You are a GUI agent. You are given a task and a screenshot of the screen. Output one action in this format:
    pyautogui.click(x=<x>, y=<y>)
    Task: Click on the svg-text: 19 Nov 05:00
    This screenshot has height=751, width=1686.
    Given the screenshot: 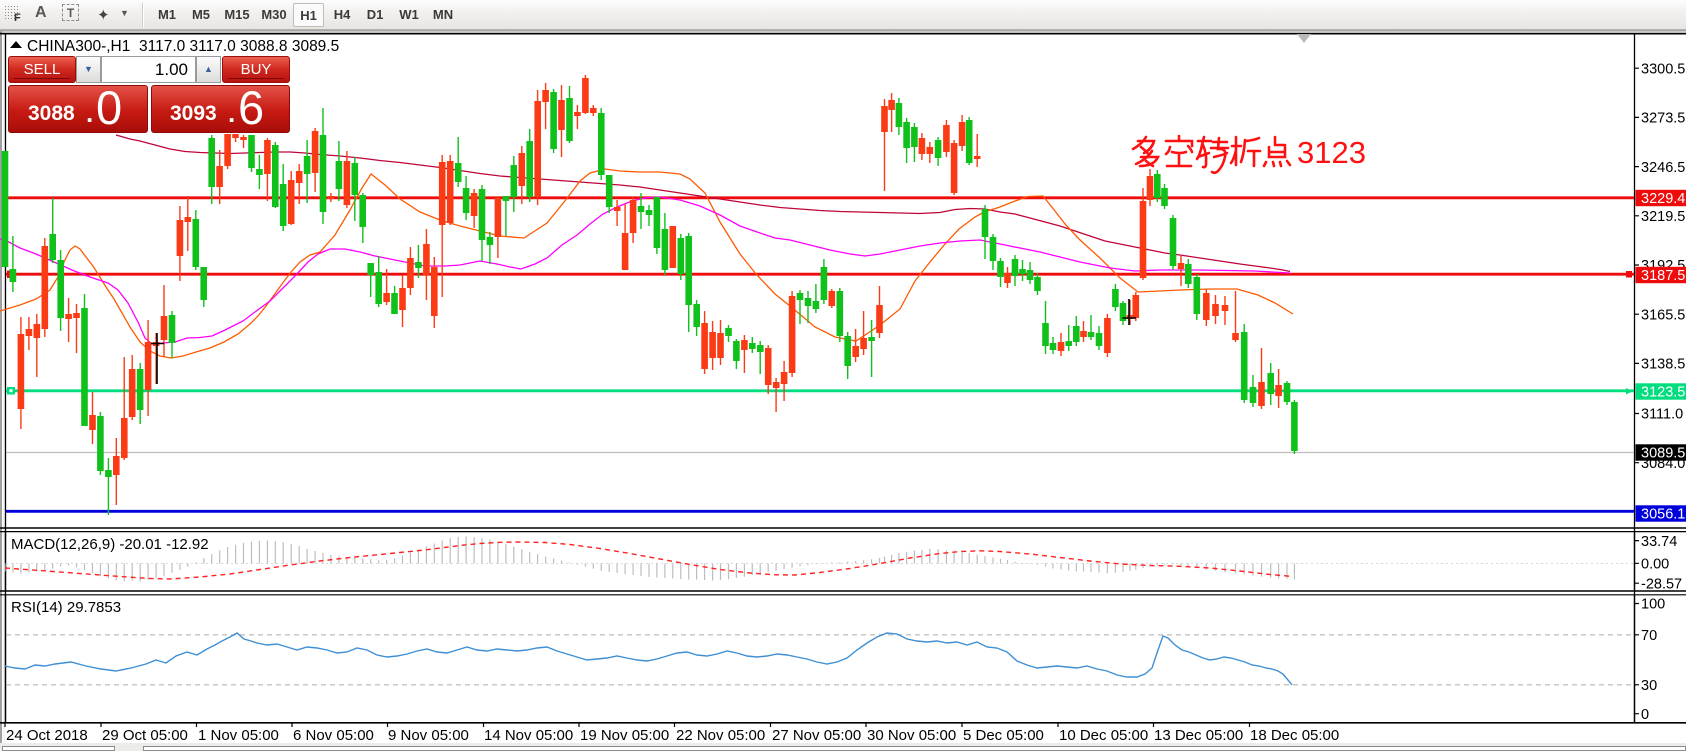 What is the action you would take?
    pyautogui.click(x=624, y=735)
    